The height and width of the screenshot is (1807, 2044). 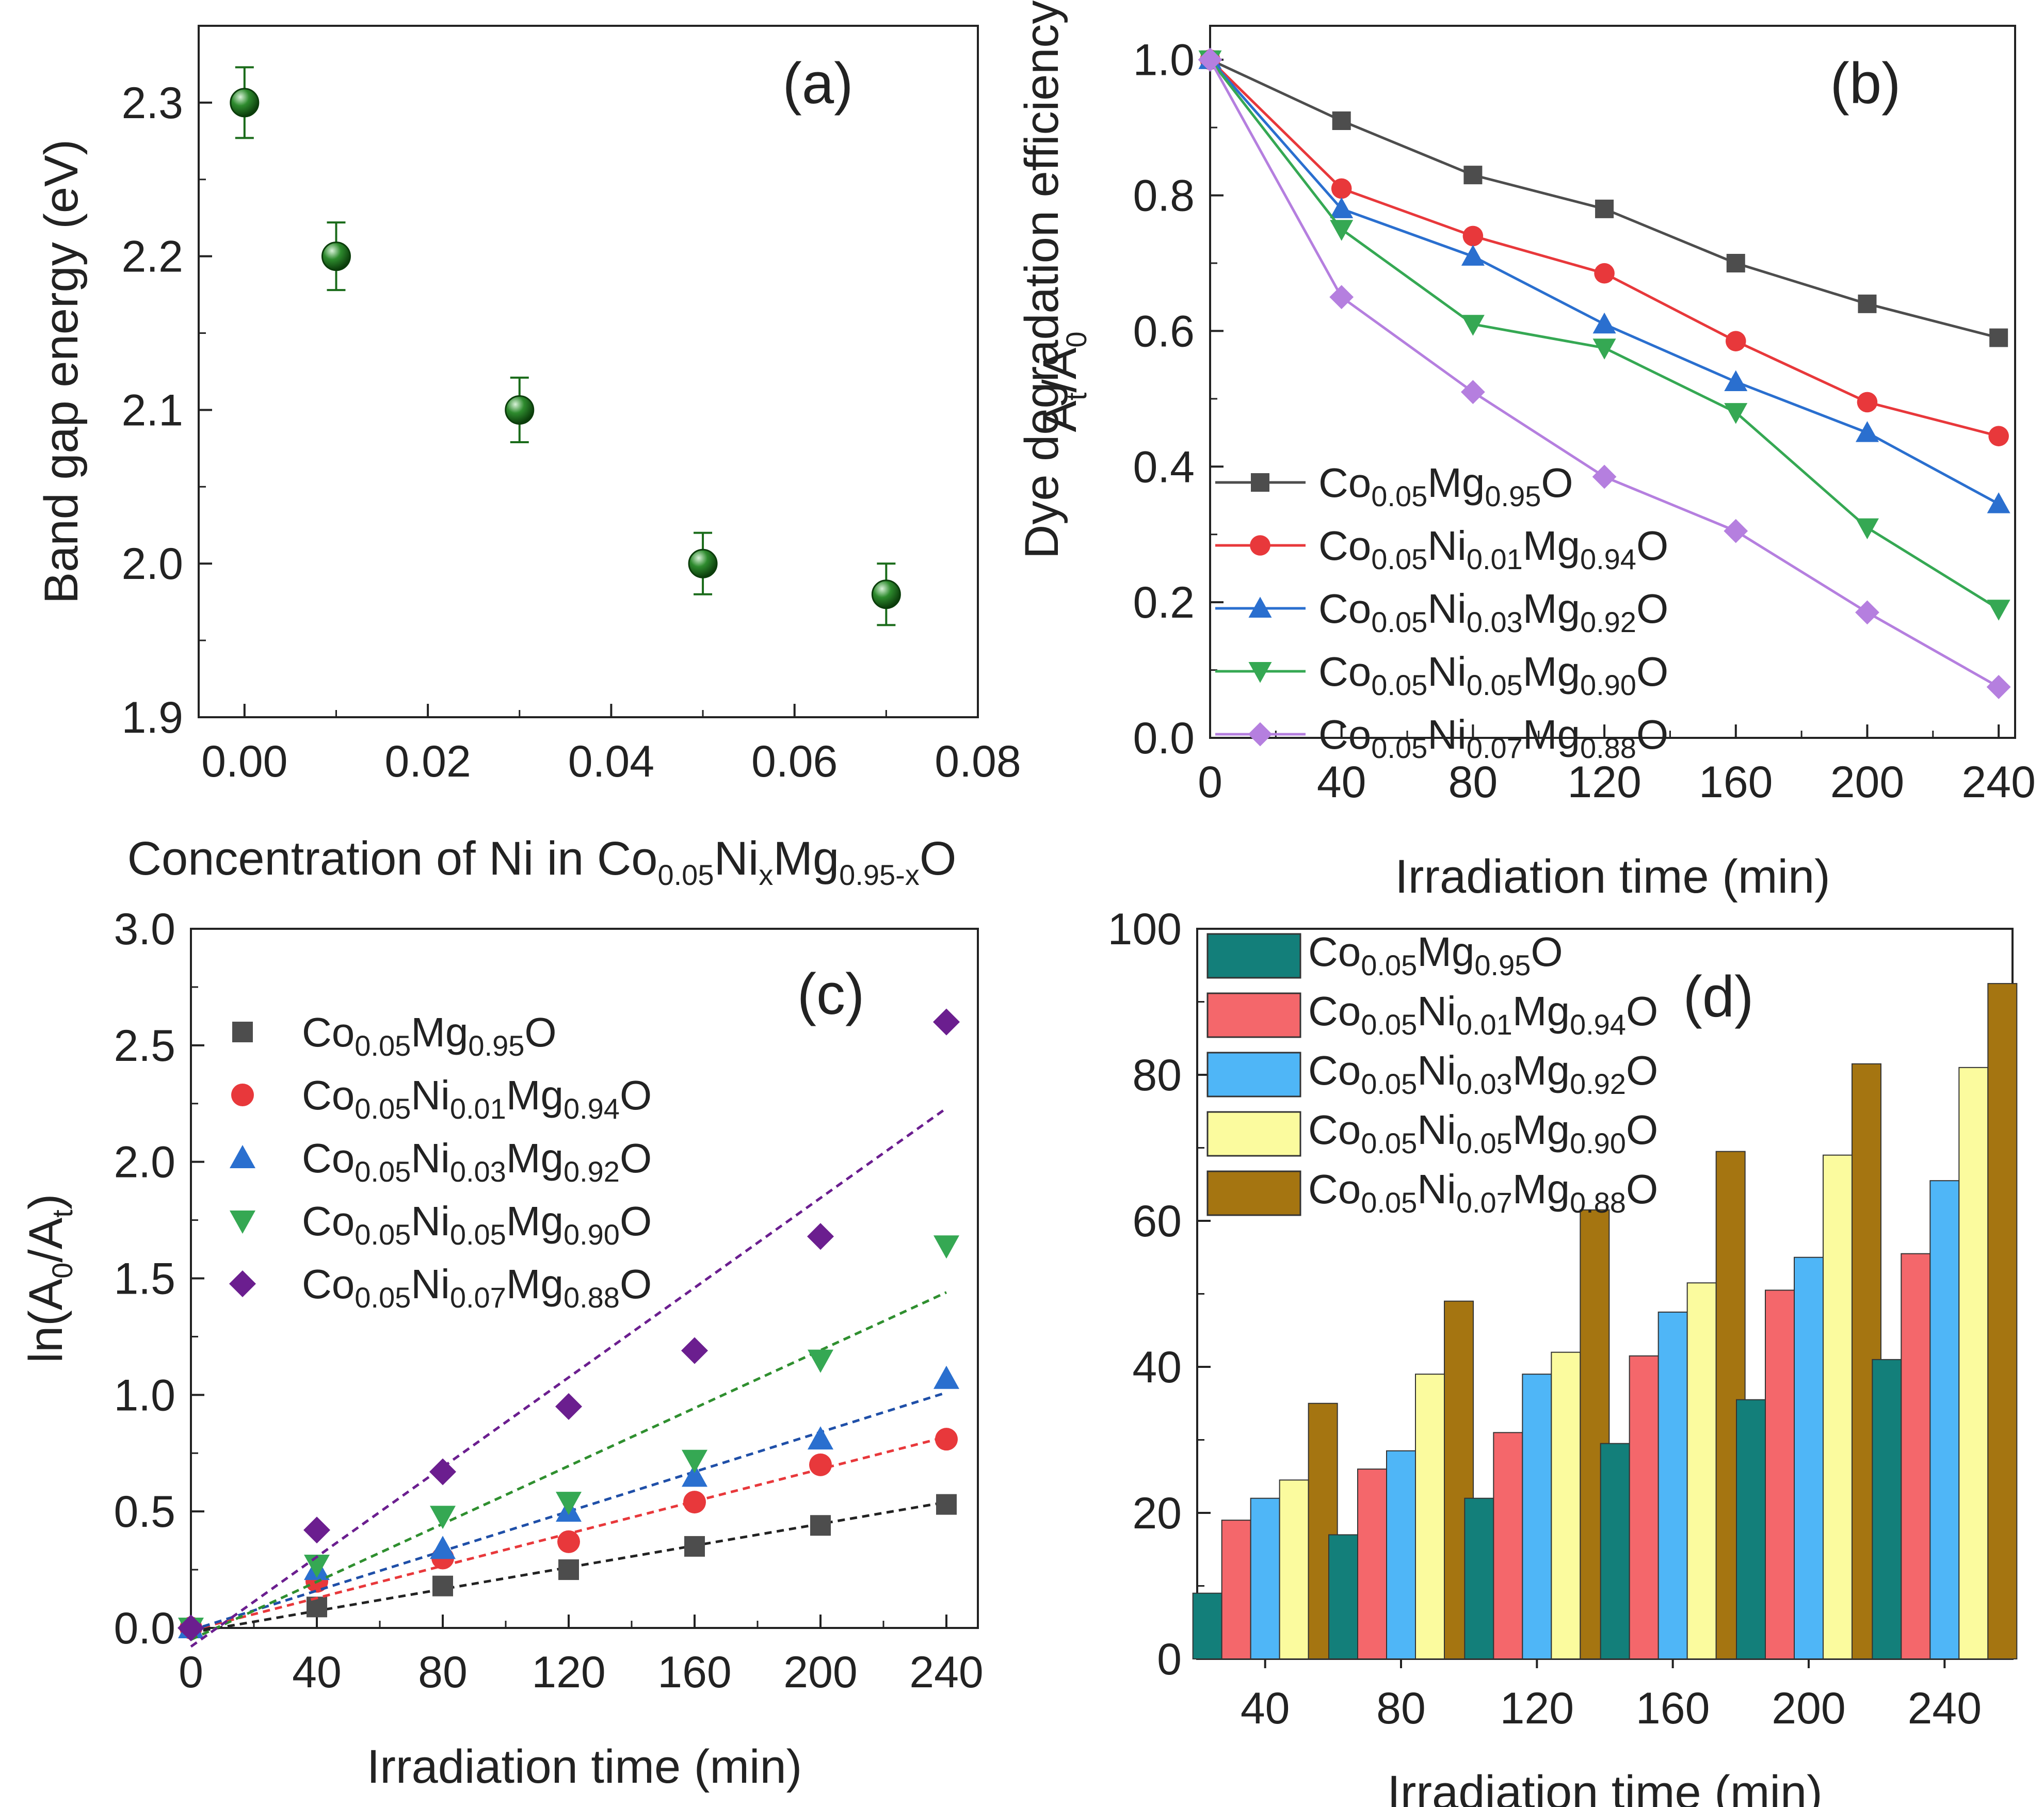 What do you see at coordinates (568, 1466) in the screenshot?
I see `fit-line` at bounding box center [568, 1466].